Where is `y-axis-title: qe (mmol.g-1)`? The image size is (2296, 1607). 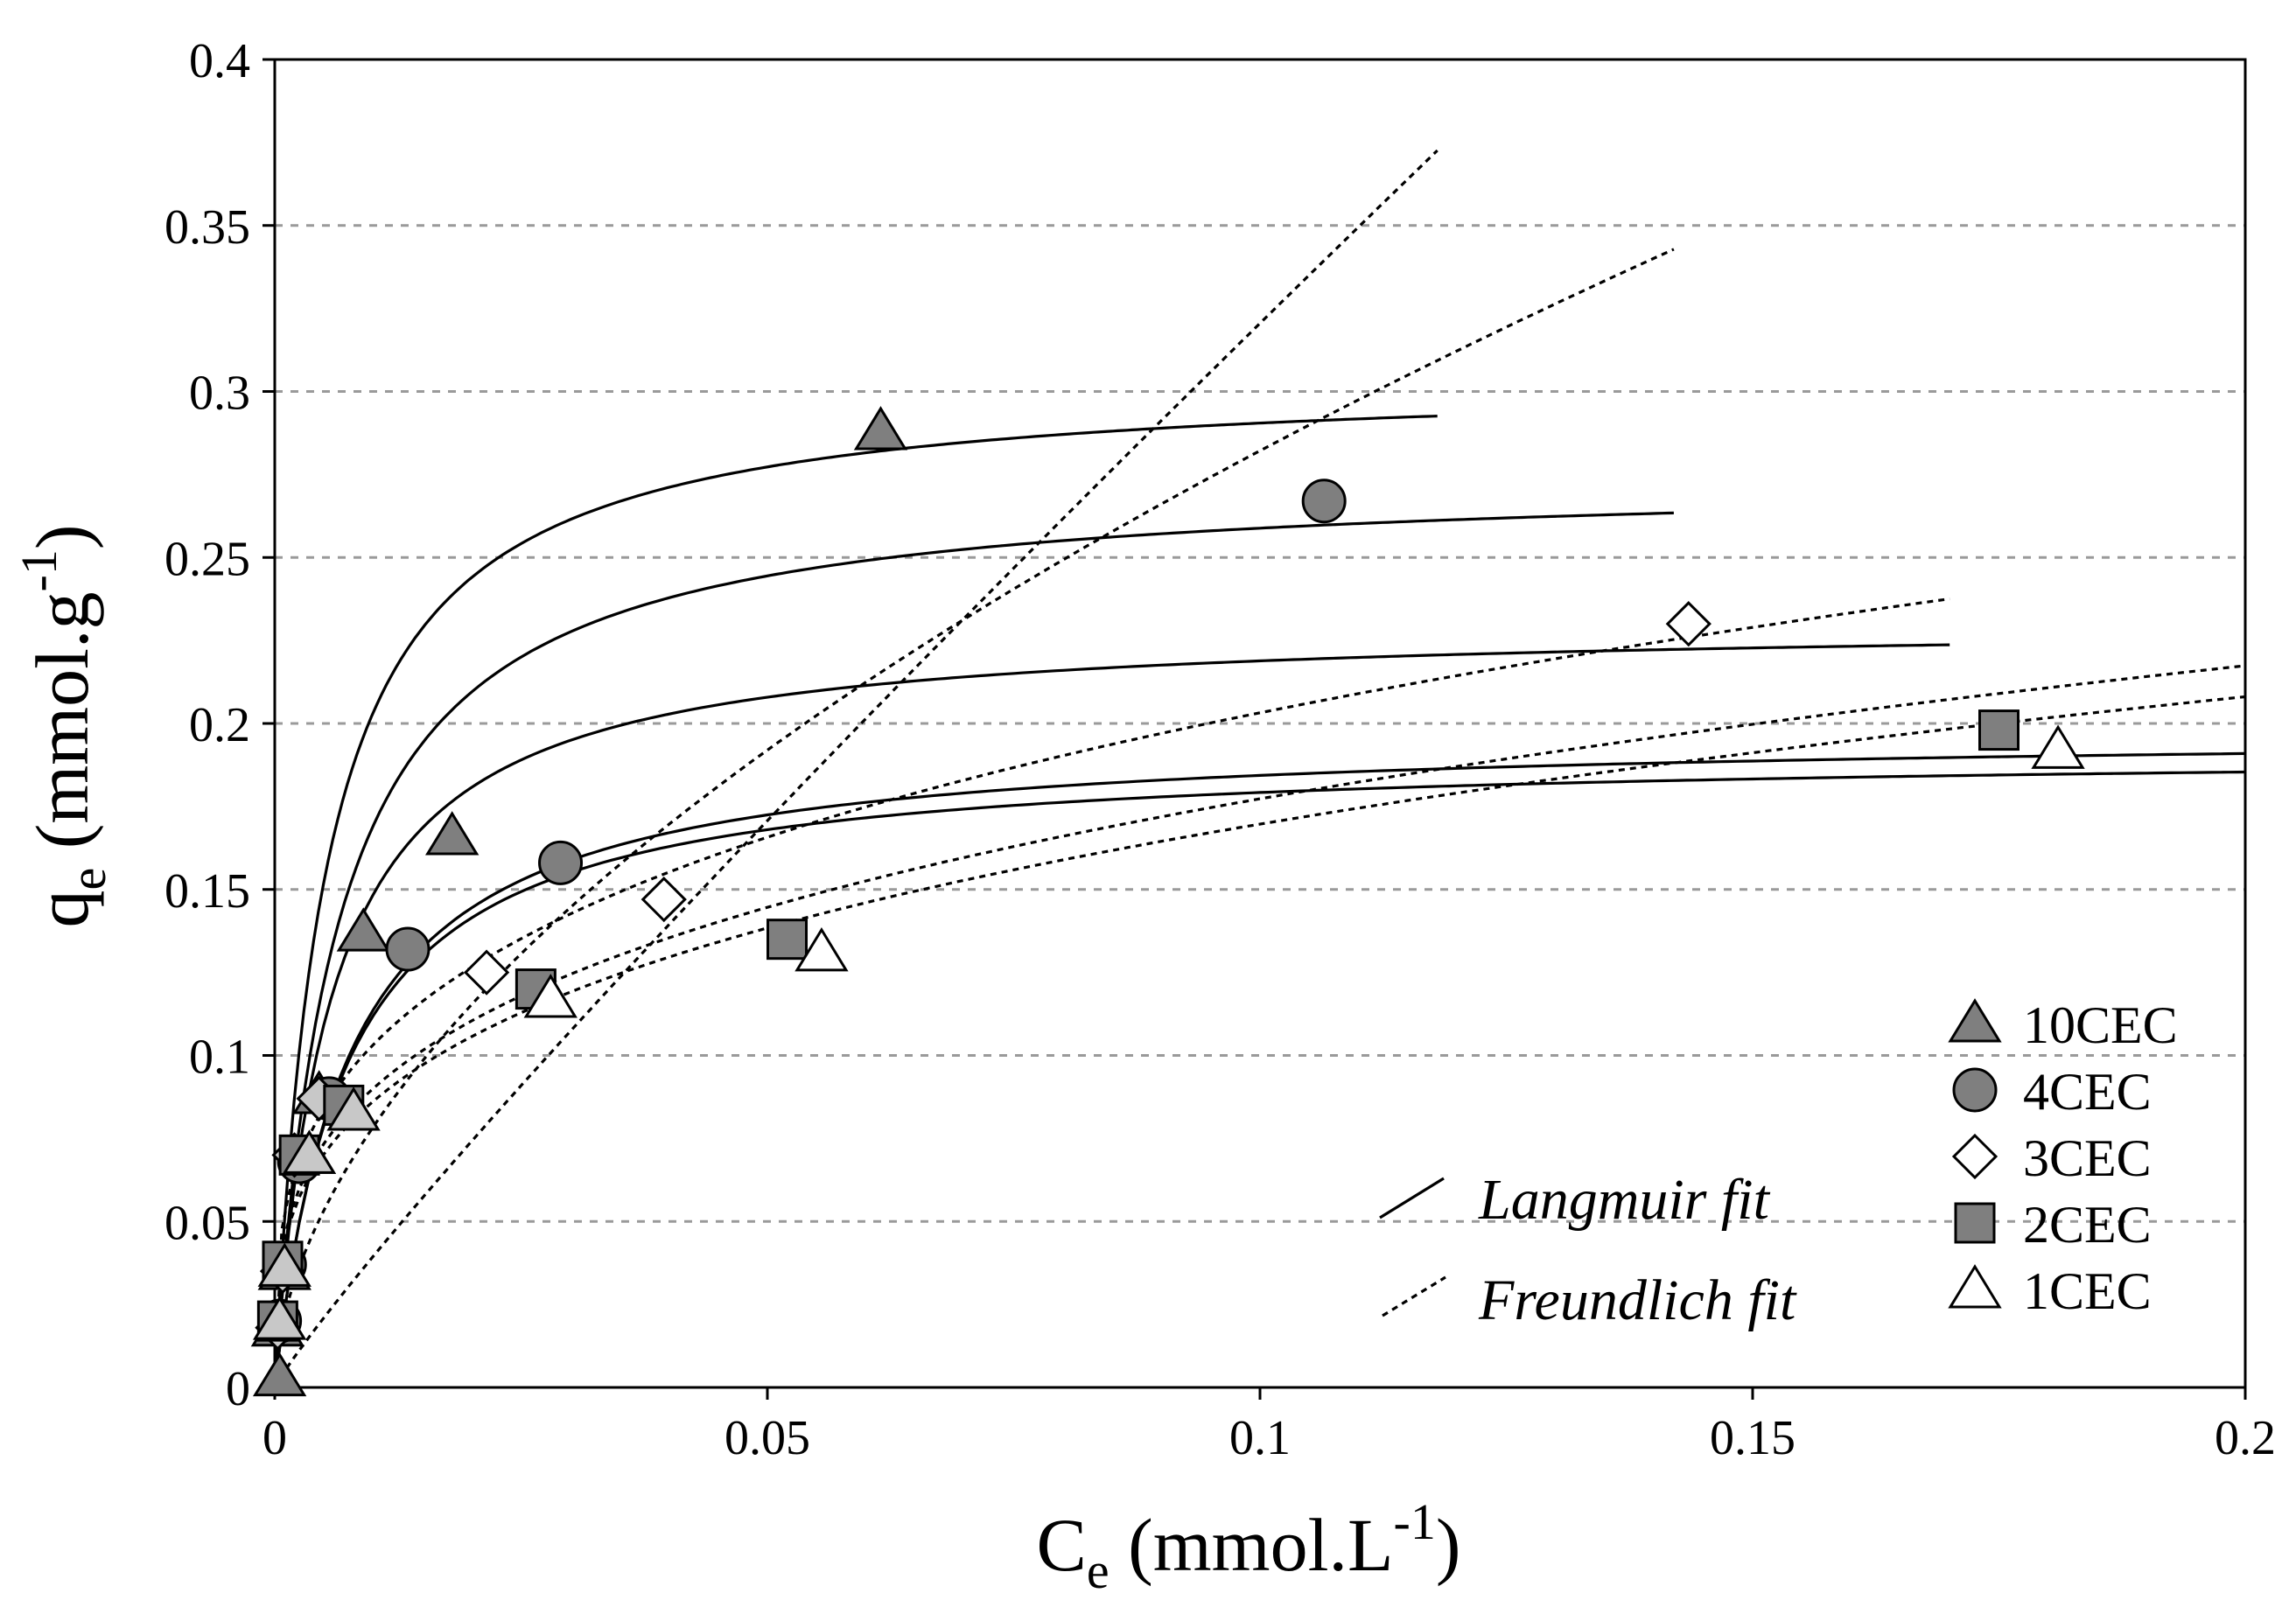 y-axis-title: qe (mmol.g-1) is located at coordinates (63, 725).